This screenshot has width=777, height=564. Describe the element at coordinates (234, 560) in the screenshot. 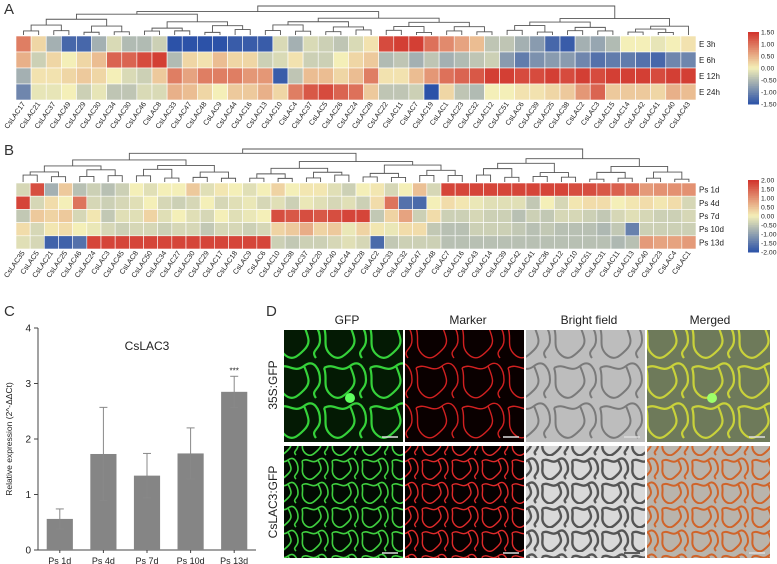

I see `x-tick-label: Ps 13d` at that location.